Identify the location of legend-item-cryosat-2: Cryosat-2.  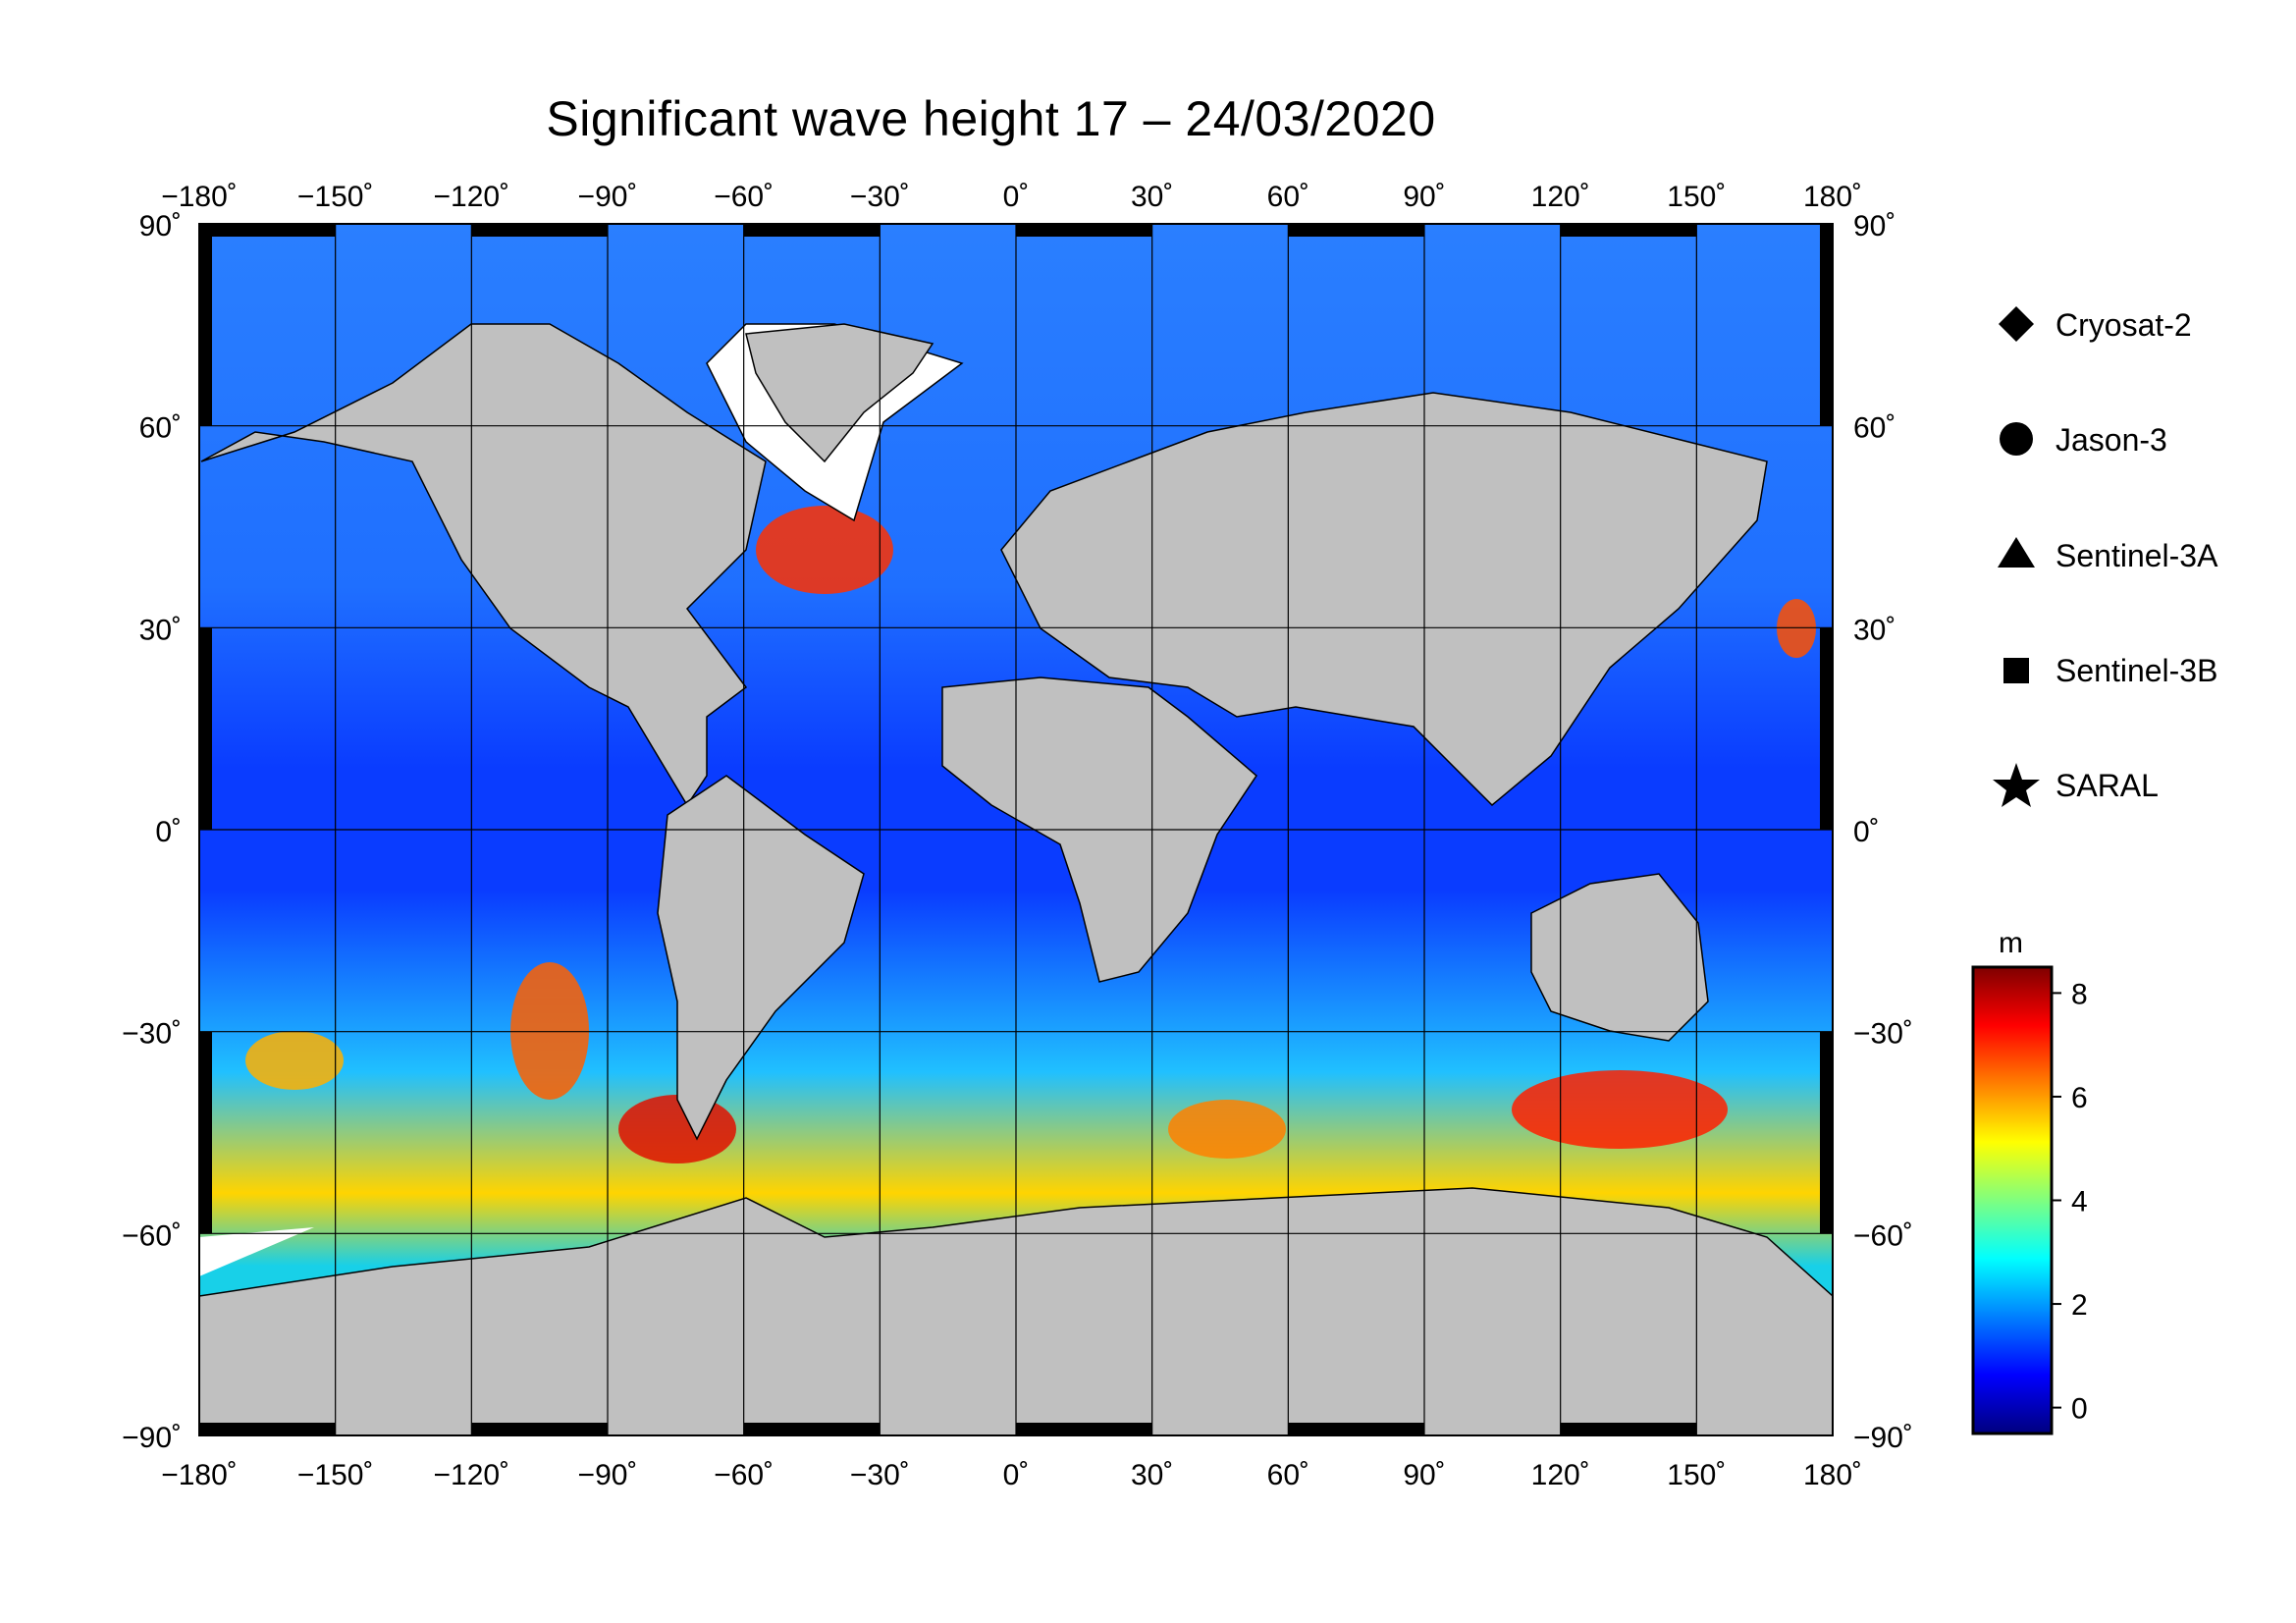
(2095, 324).